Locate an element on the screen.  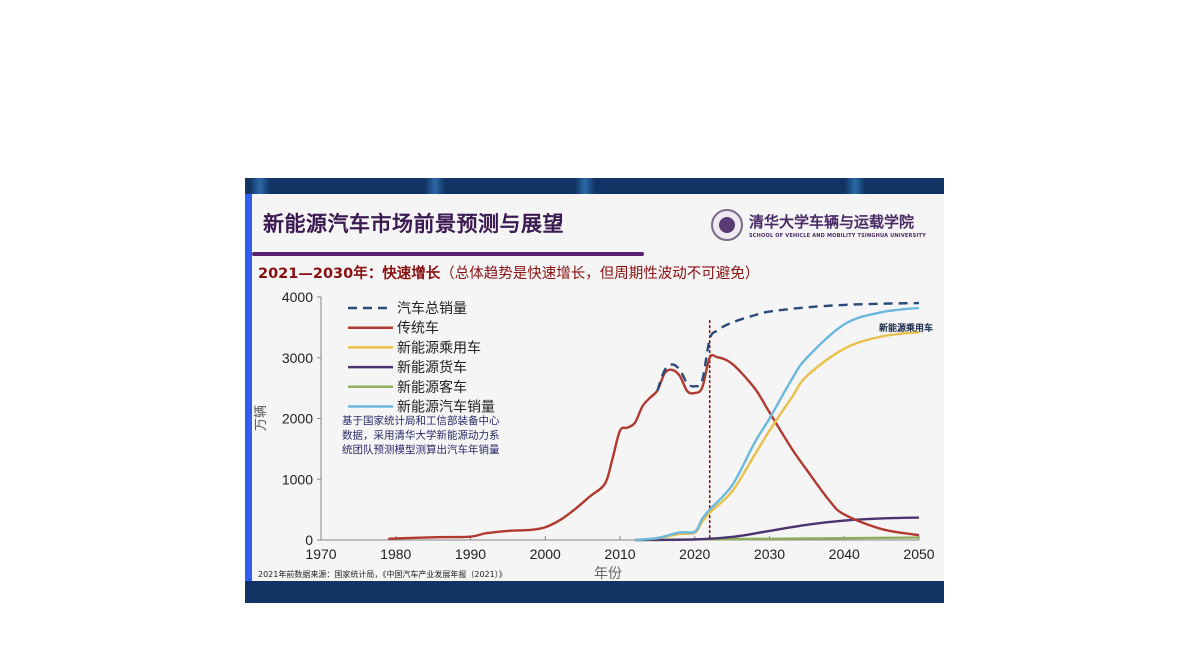
y-tick-label: 2000 is located at coordinates (297, 419).